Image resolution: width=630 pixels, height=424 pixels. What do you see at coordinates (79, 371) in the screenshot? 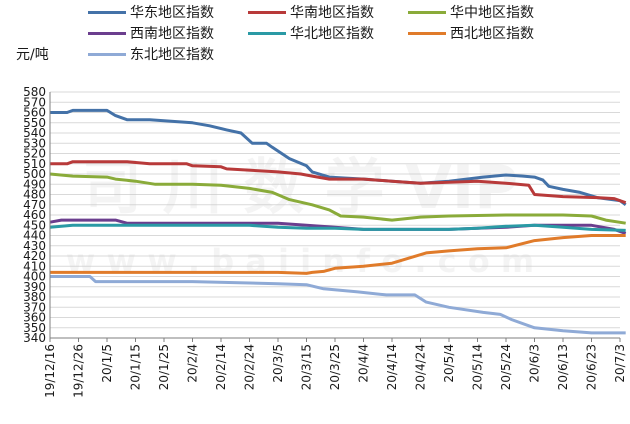
I see `x-tick-label: 19/12/26` at bounding box center [79, 371].